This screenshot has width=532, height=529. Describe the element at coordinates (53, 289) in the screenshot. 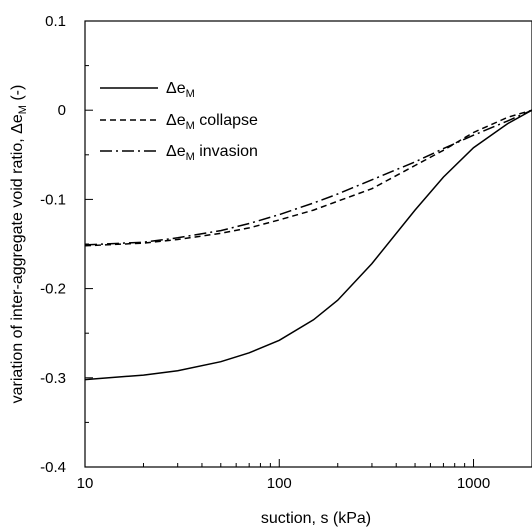

I see `y-tick-label: -0.2` at that location.